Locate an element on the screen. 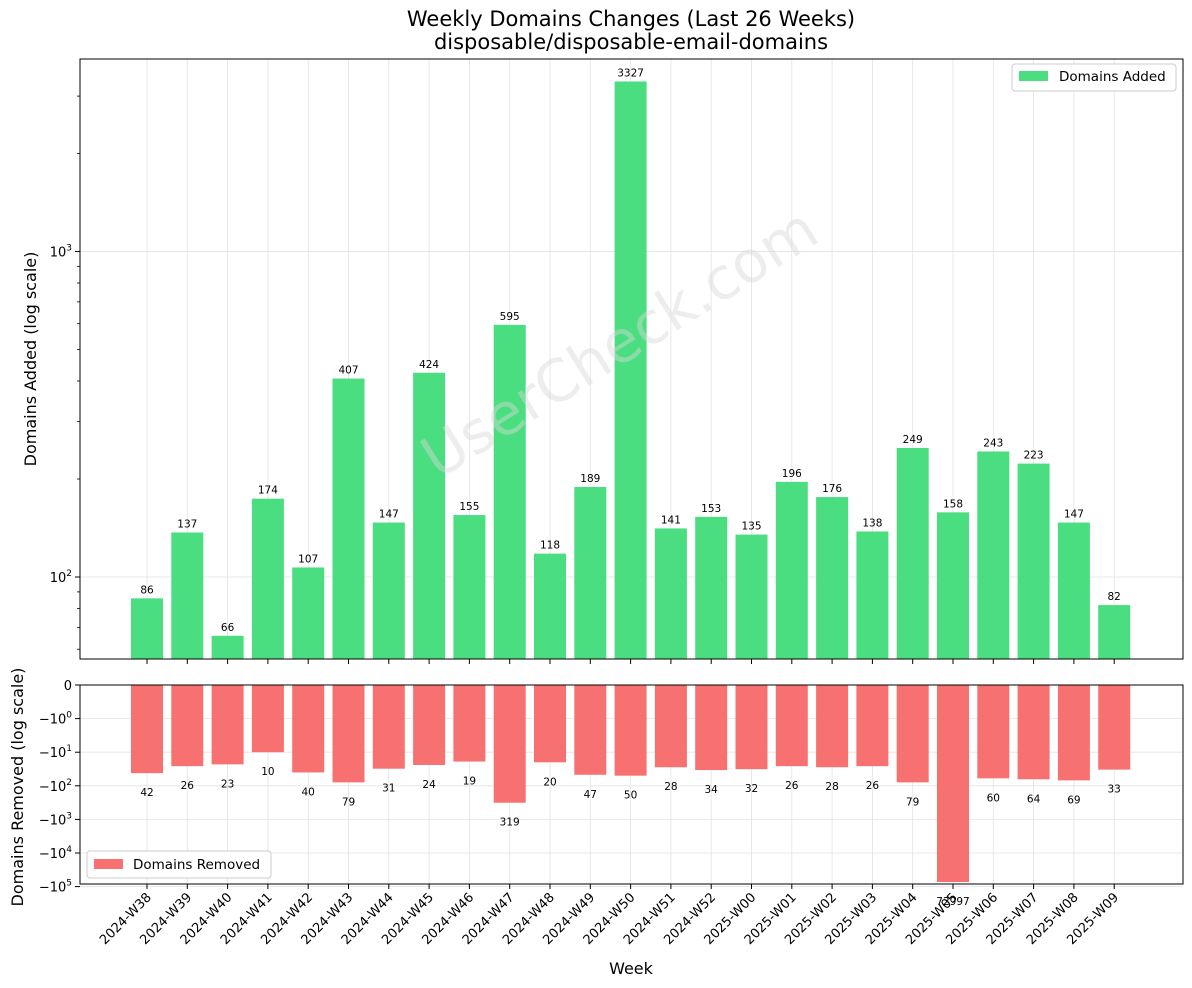 This screenshot has width=1192, height=988. added-legend-label: Domains Added is located at coordinates (1112, 77).